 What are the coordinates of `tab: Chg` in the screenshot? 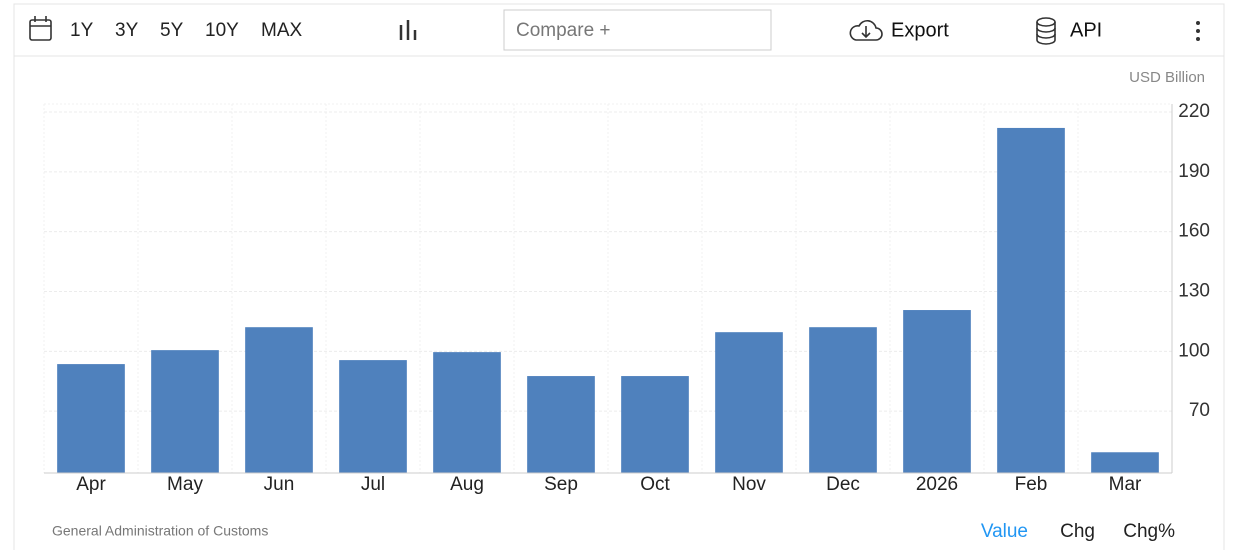 It's located at (1077, 531).